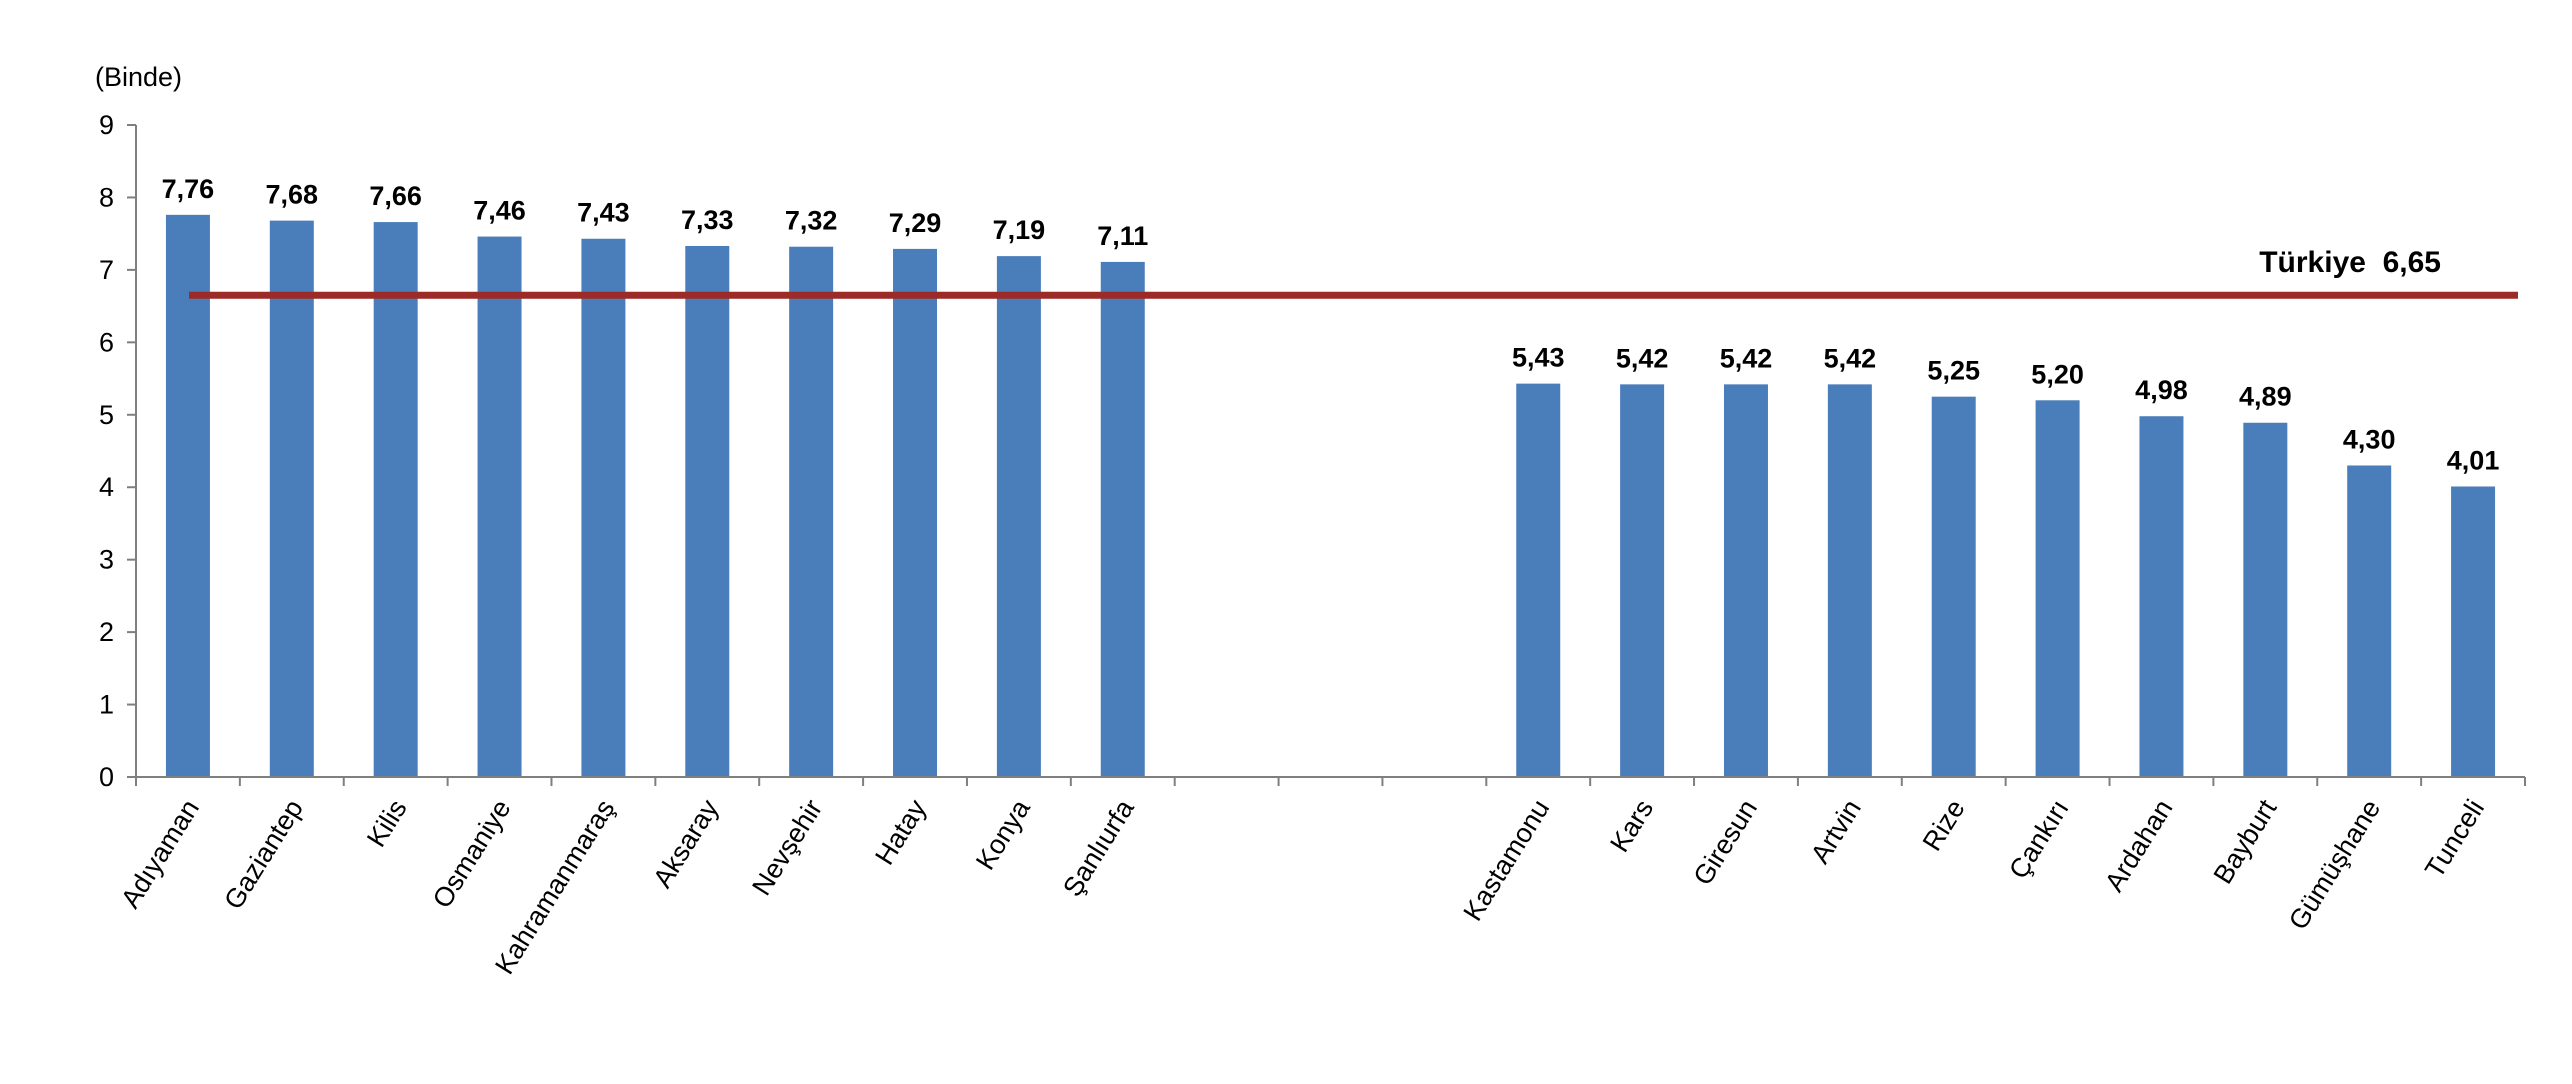 This screenshot has width=2572, height=1084. What do you see at coordinates (1330, 781) in the screenshot?
I see `x-axis` at bounding box center [1330, 781].